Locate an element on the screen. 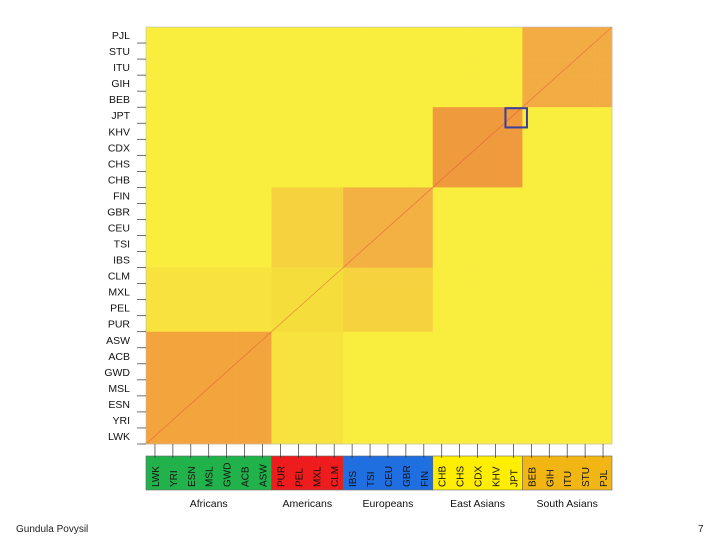  heatmap-cell-acb-clm is located at coordinates (334, 356).